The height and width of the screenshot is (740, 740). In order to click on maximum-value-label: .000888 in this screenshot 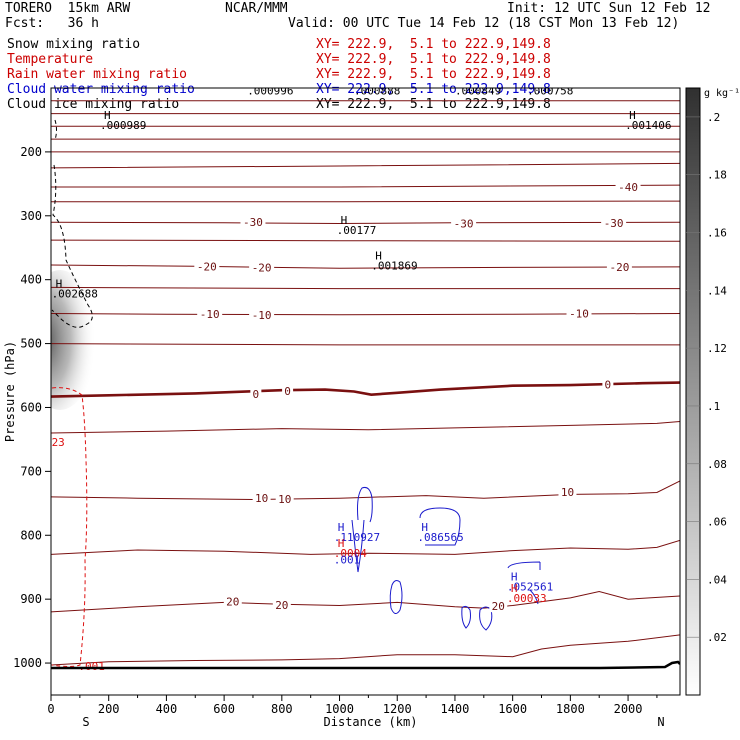, I will do `click(377, 91)`.